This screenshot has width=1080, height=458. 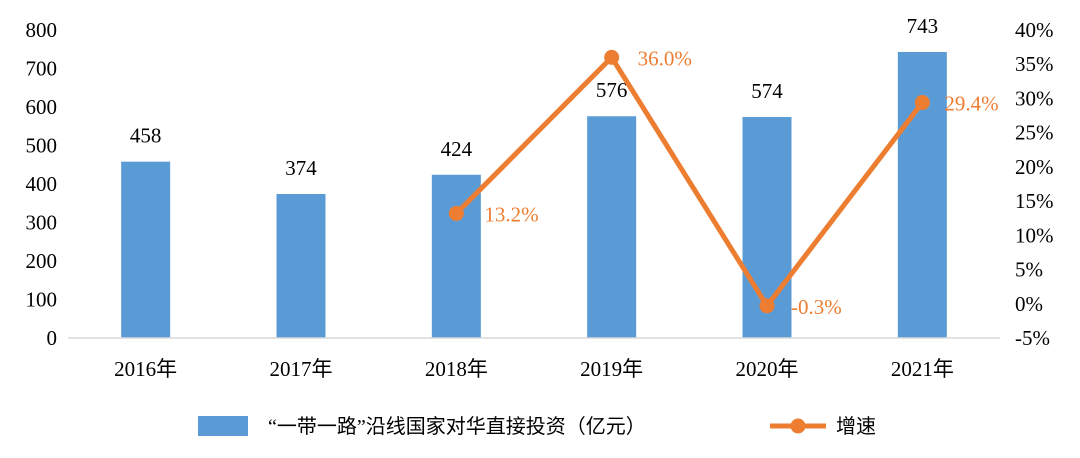 I want to click on bar-value-label: 743, so click(x=923, y=26).